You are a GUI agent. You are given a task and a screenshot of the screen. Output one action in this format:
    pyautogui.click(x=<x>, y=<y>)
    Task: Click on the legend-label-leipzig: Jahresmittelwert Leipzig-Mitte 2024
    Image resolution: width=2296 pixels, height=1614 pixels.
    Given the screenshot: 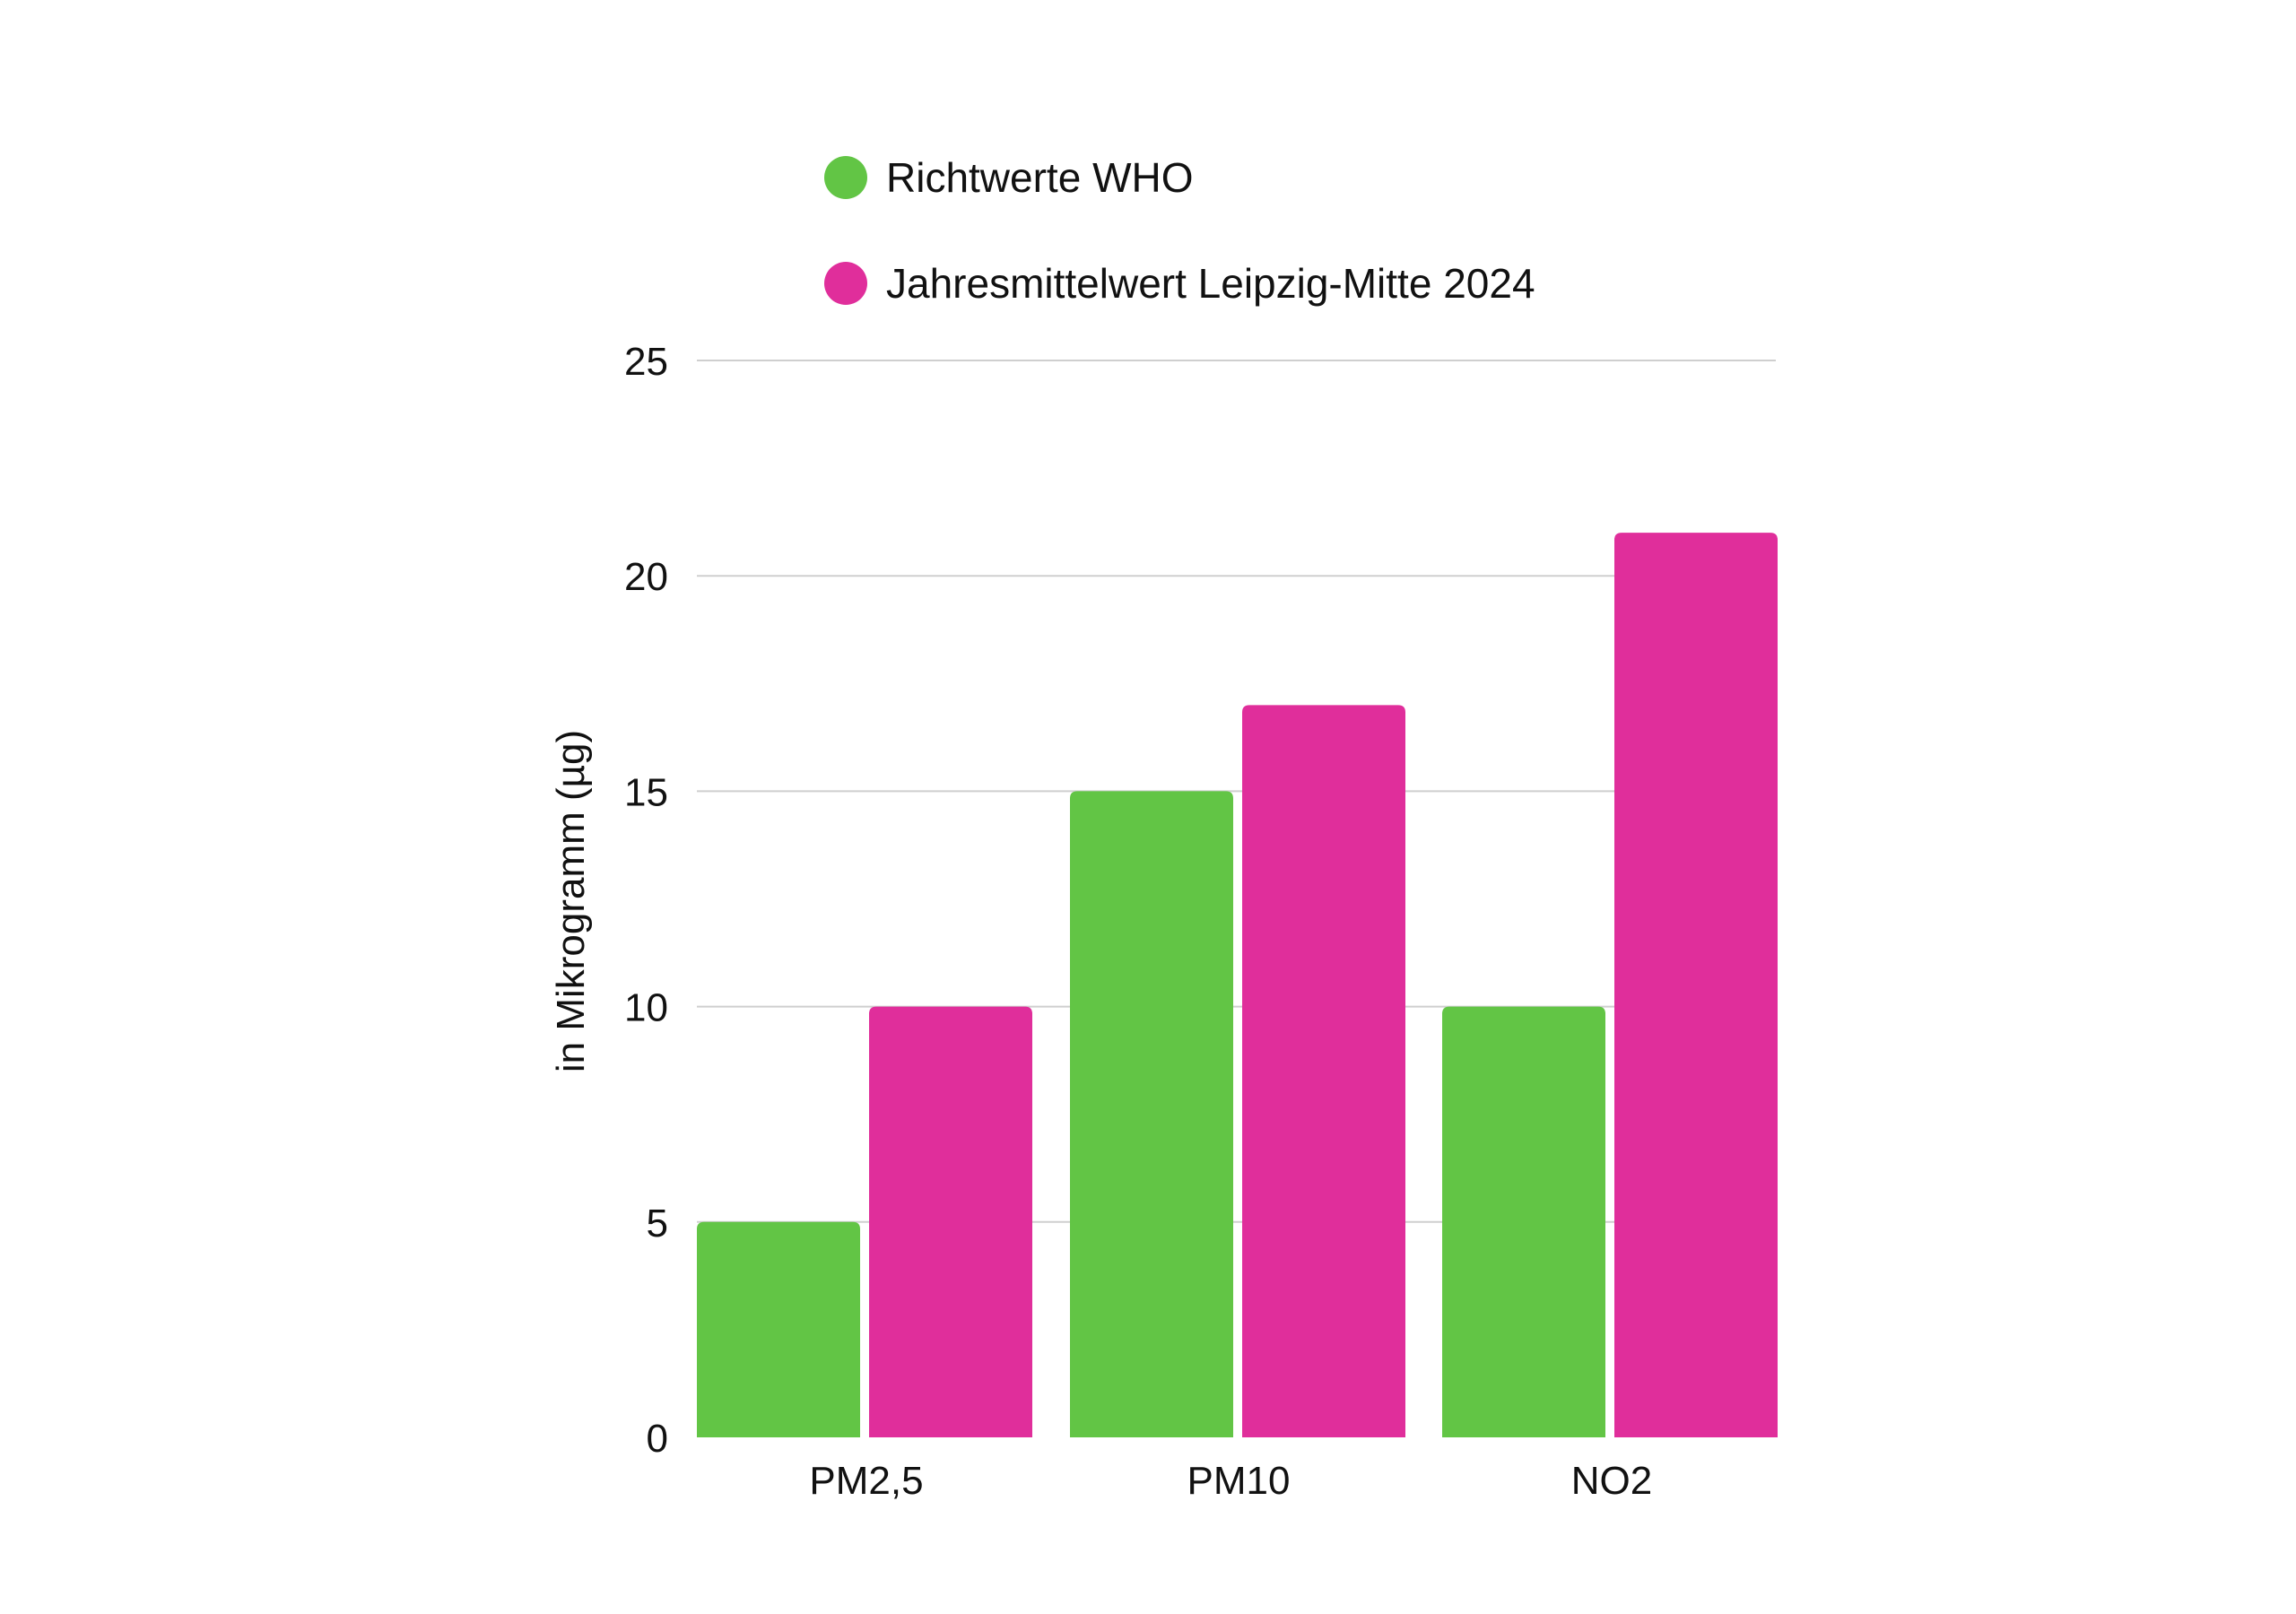 What is the action you would take?
    pyautogui.click(x=1210, y=283)
    